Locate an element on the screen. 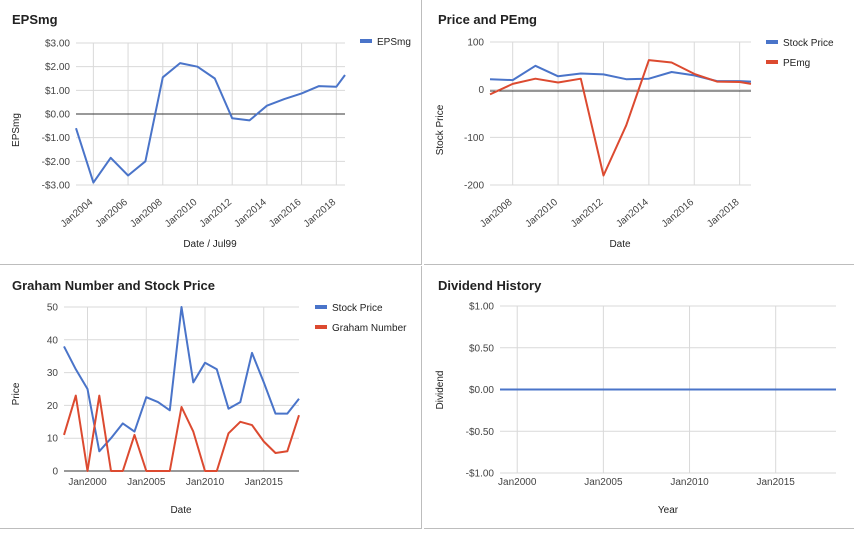 This screenshot has height=533, width=854. y-tick-label: -200 is located at coordinates (474, 186).